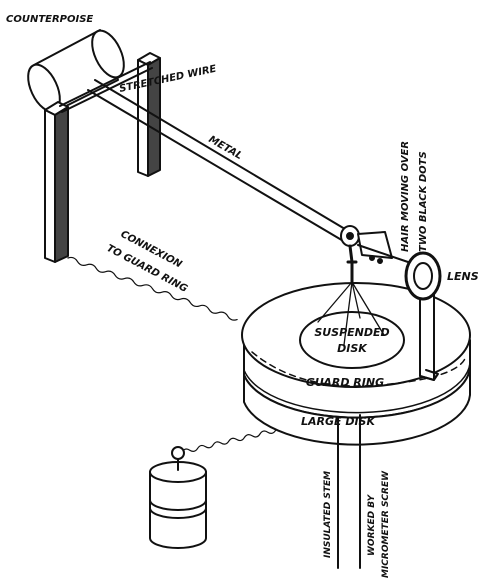 The width and height of the screenshot is (492, 587). What do you see at coordinates (229, 441) in the screenshot?
I see `connexion-wire-jar` at bounding box center [229, 441].